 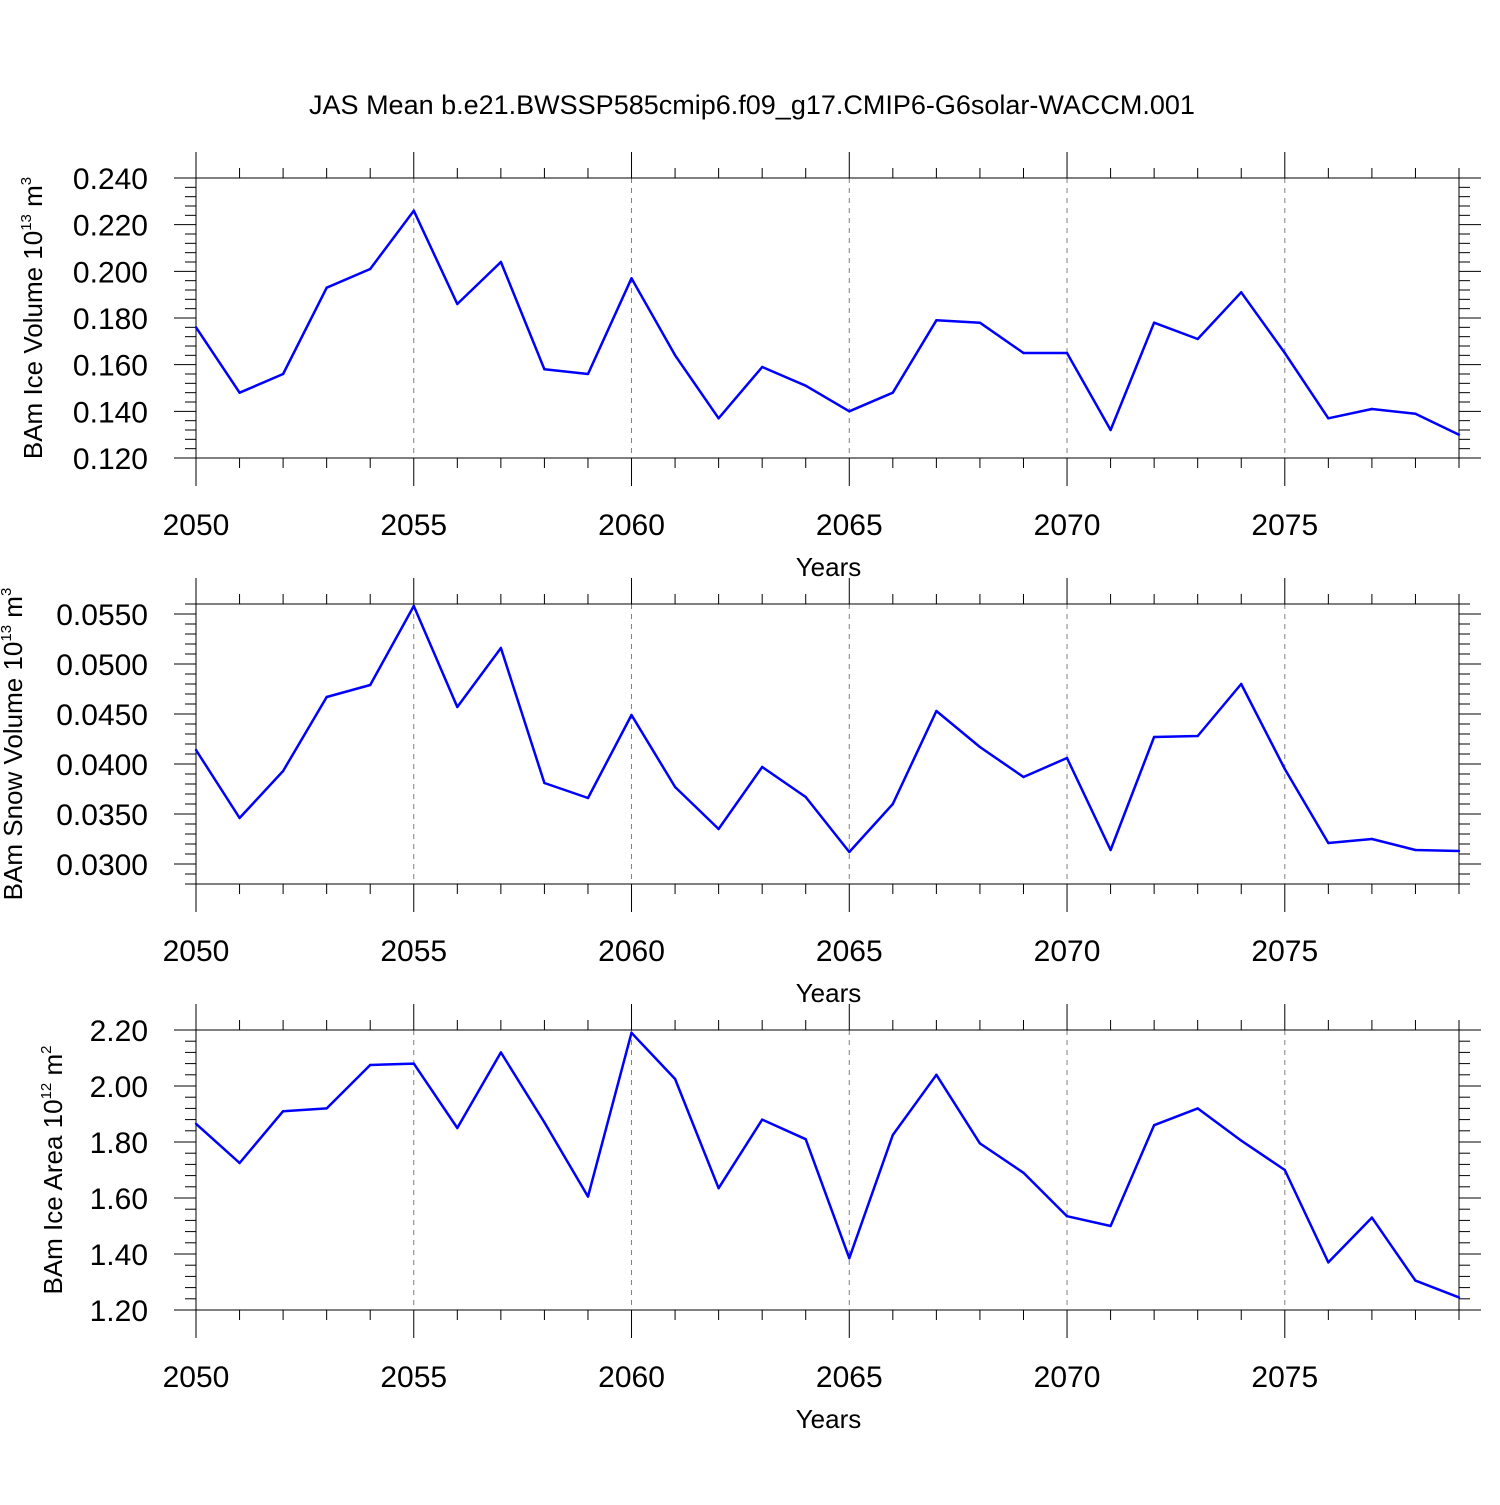 I want to click on y-tick-label: 0.160, so click(x=110, y=366).